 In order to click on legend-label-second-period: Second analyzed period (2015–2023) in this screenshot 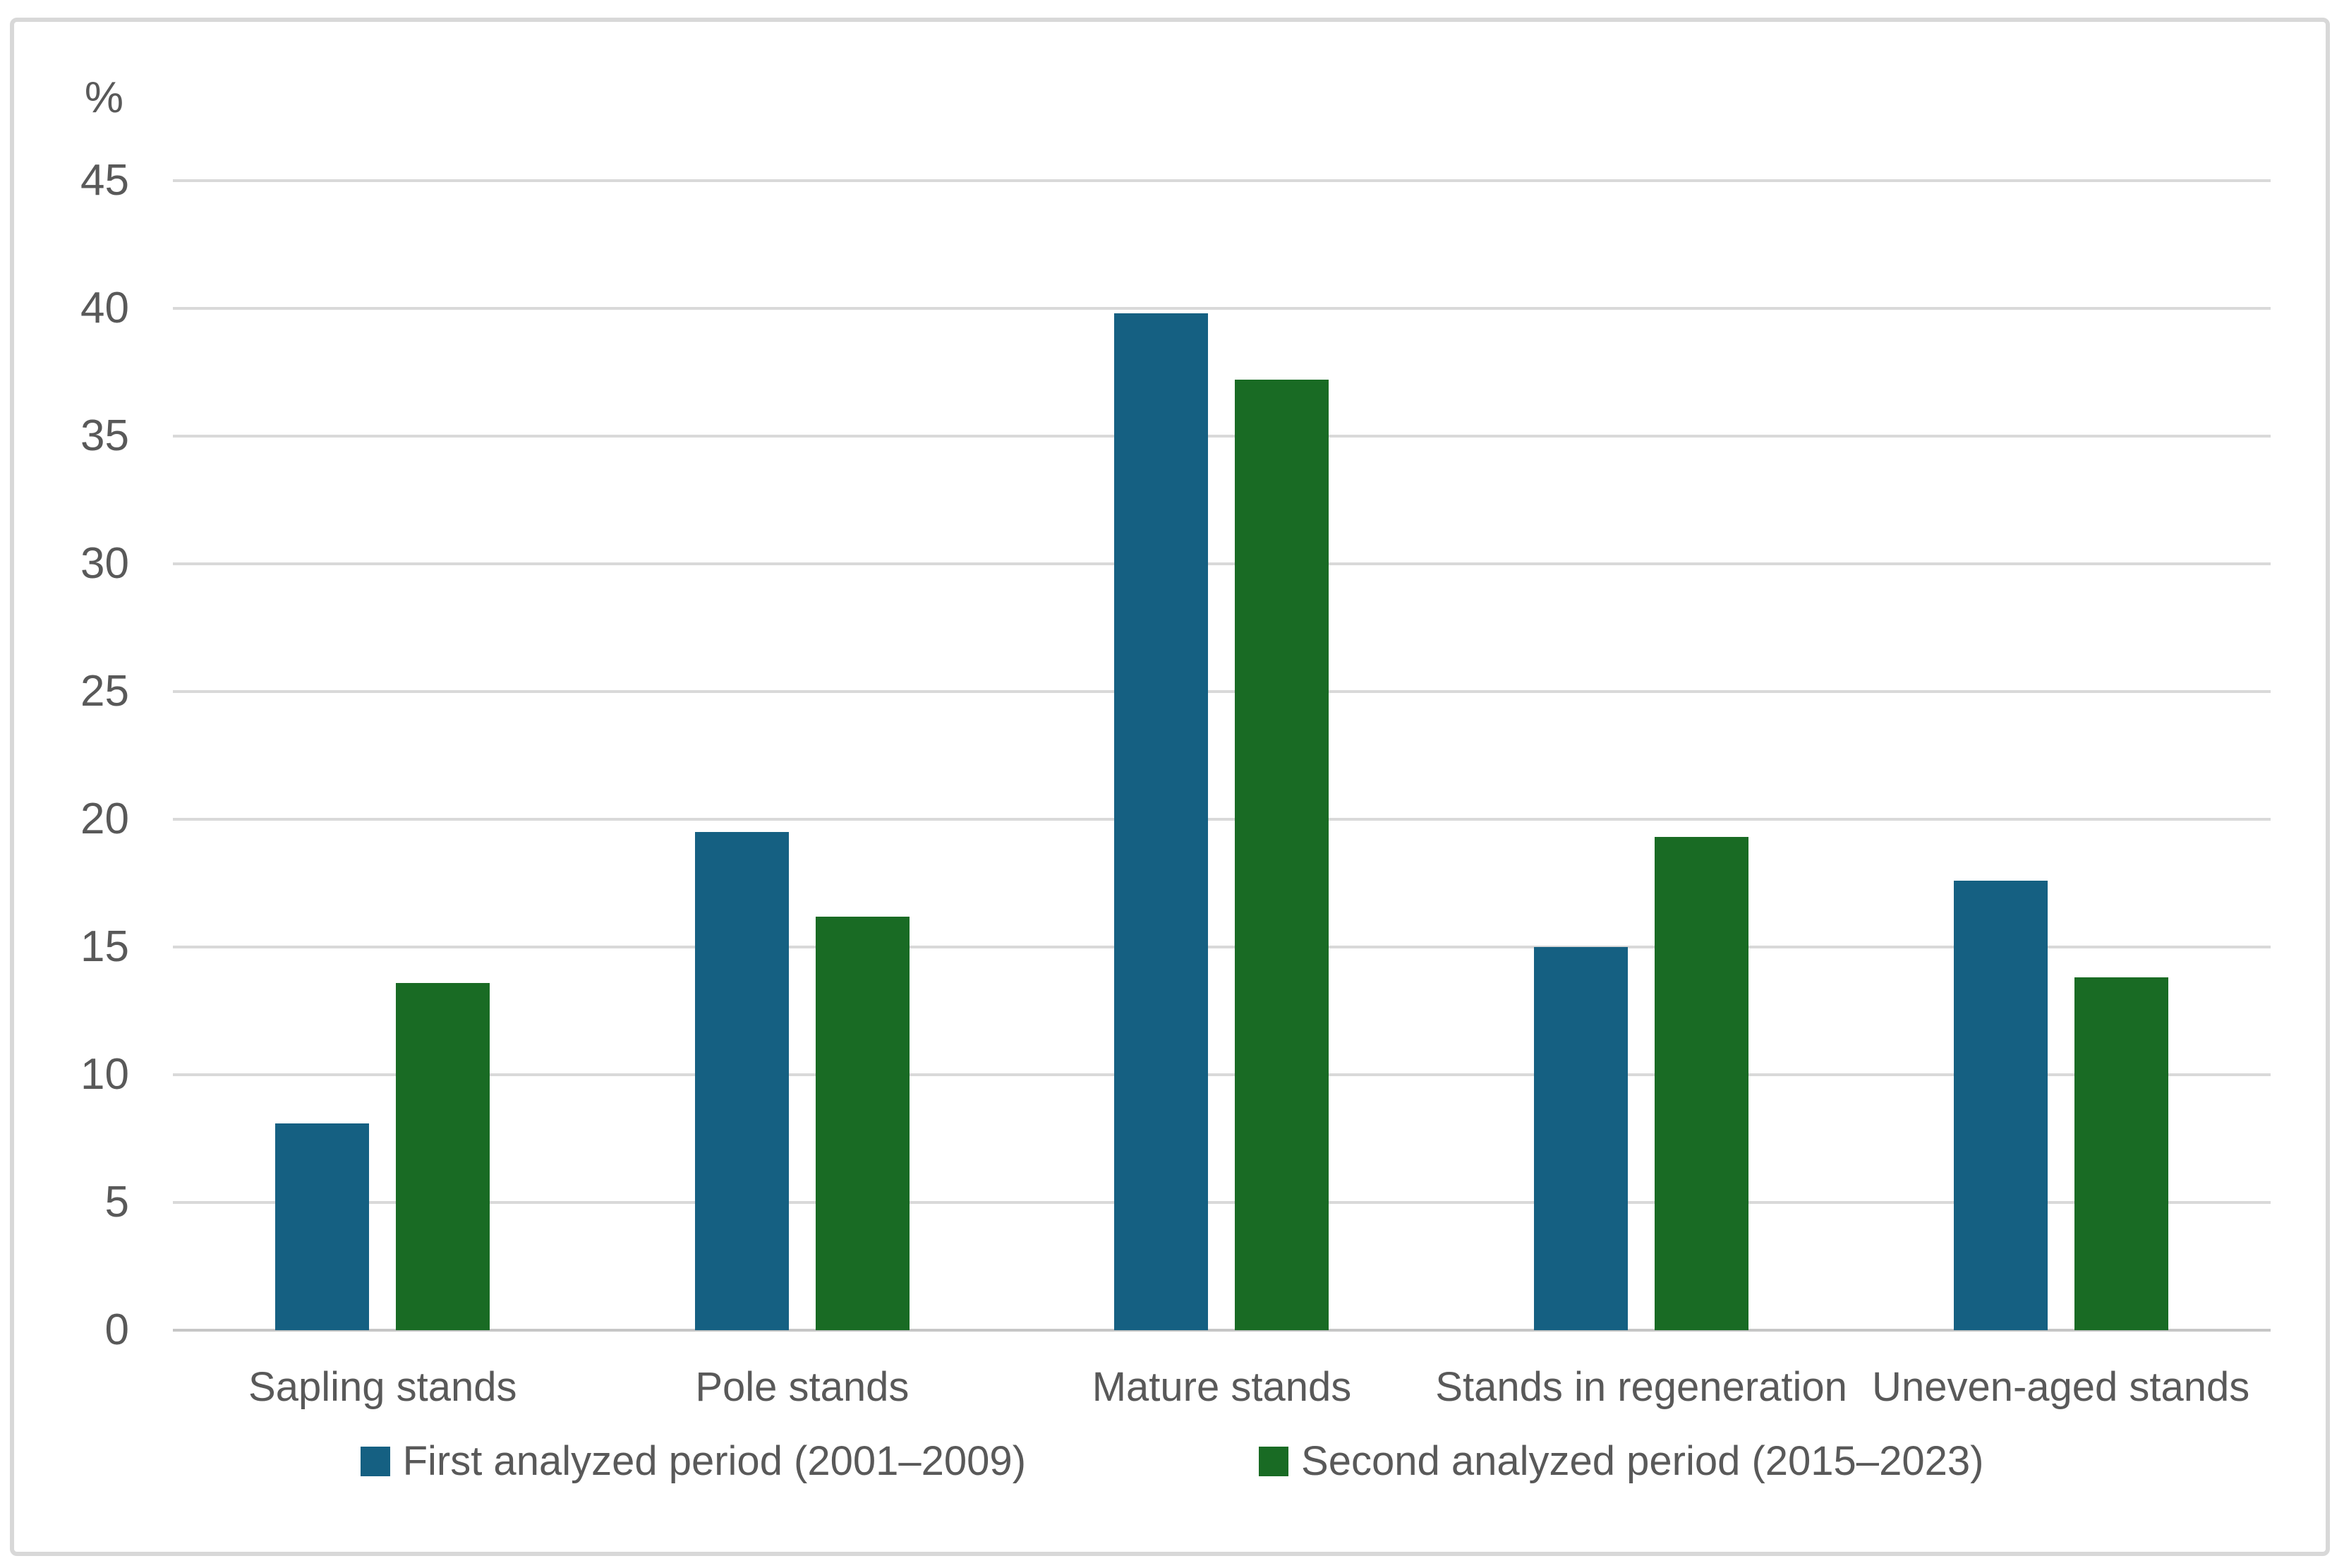, I will do `click(1642, 1461)`.